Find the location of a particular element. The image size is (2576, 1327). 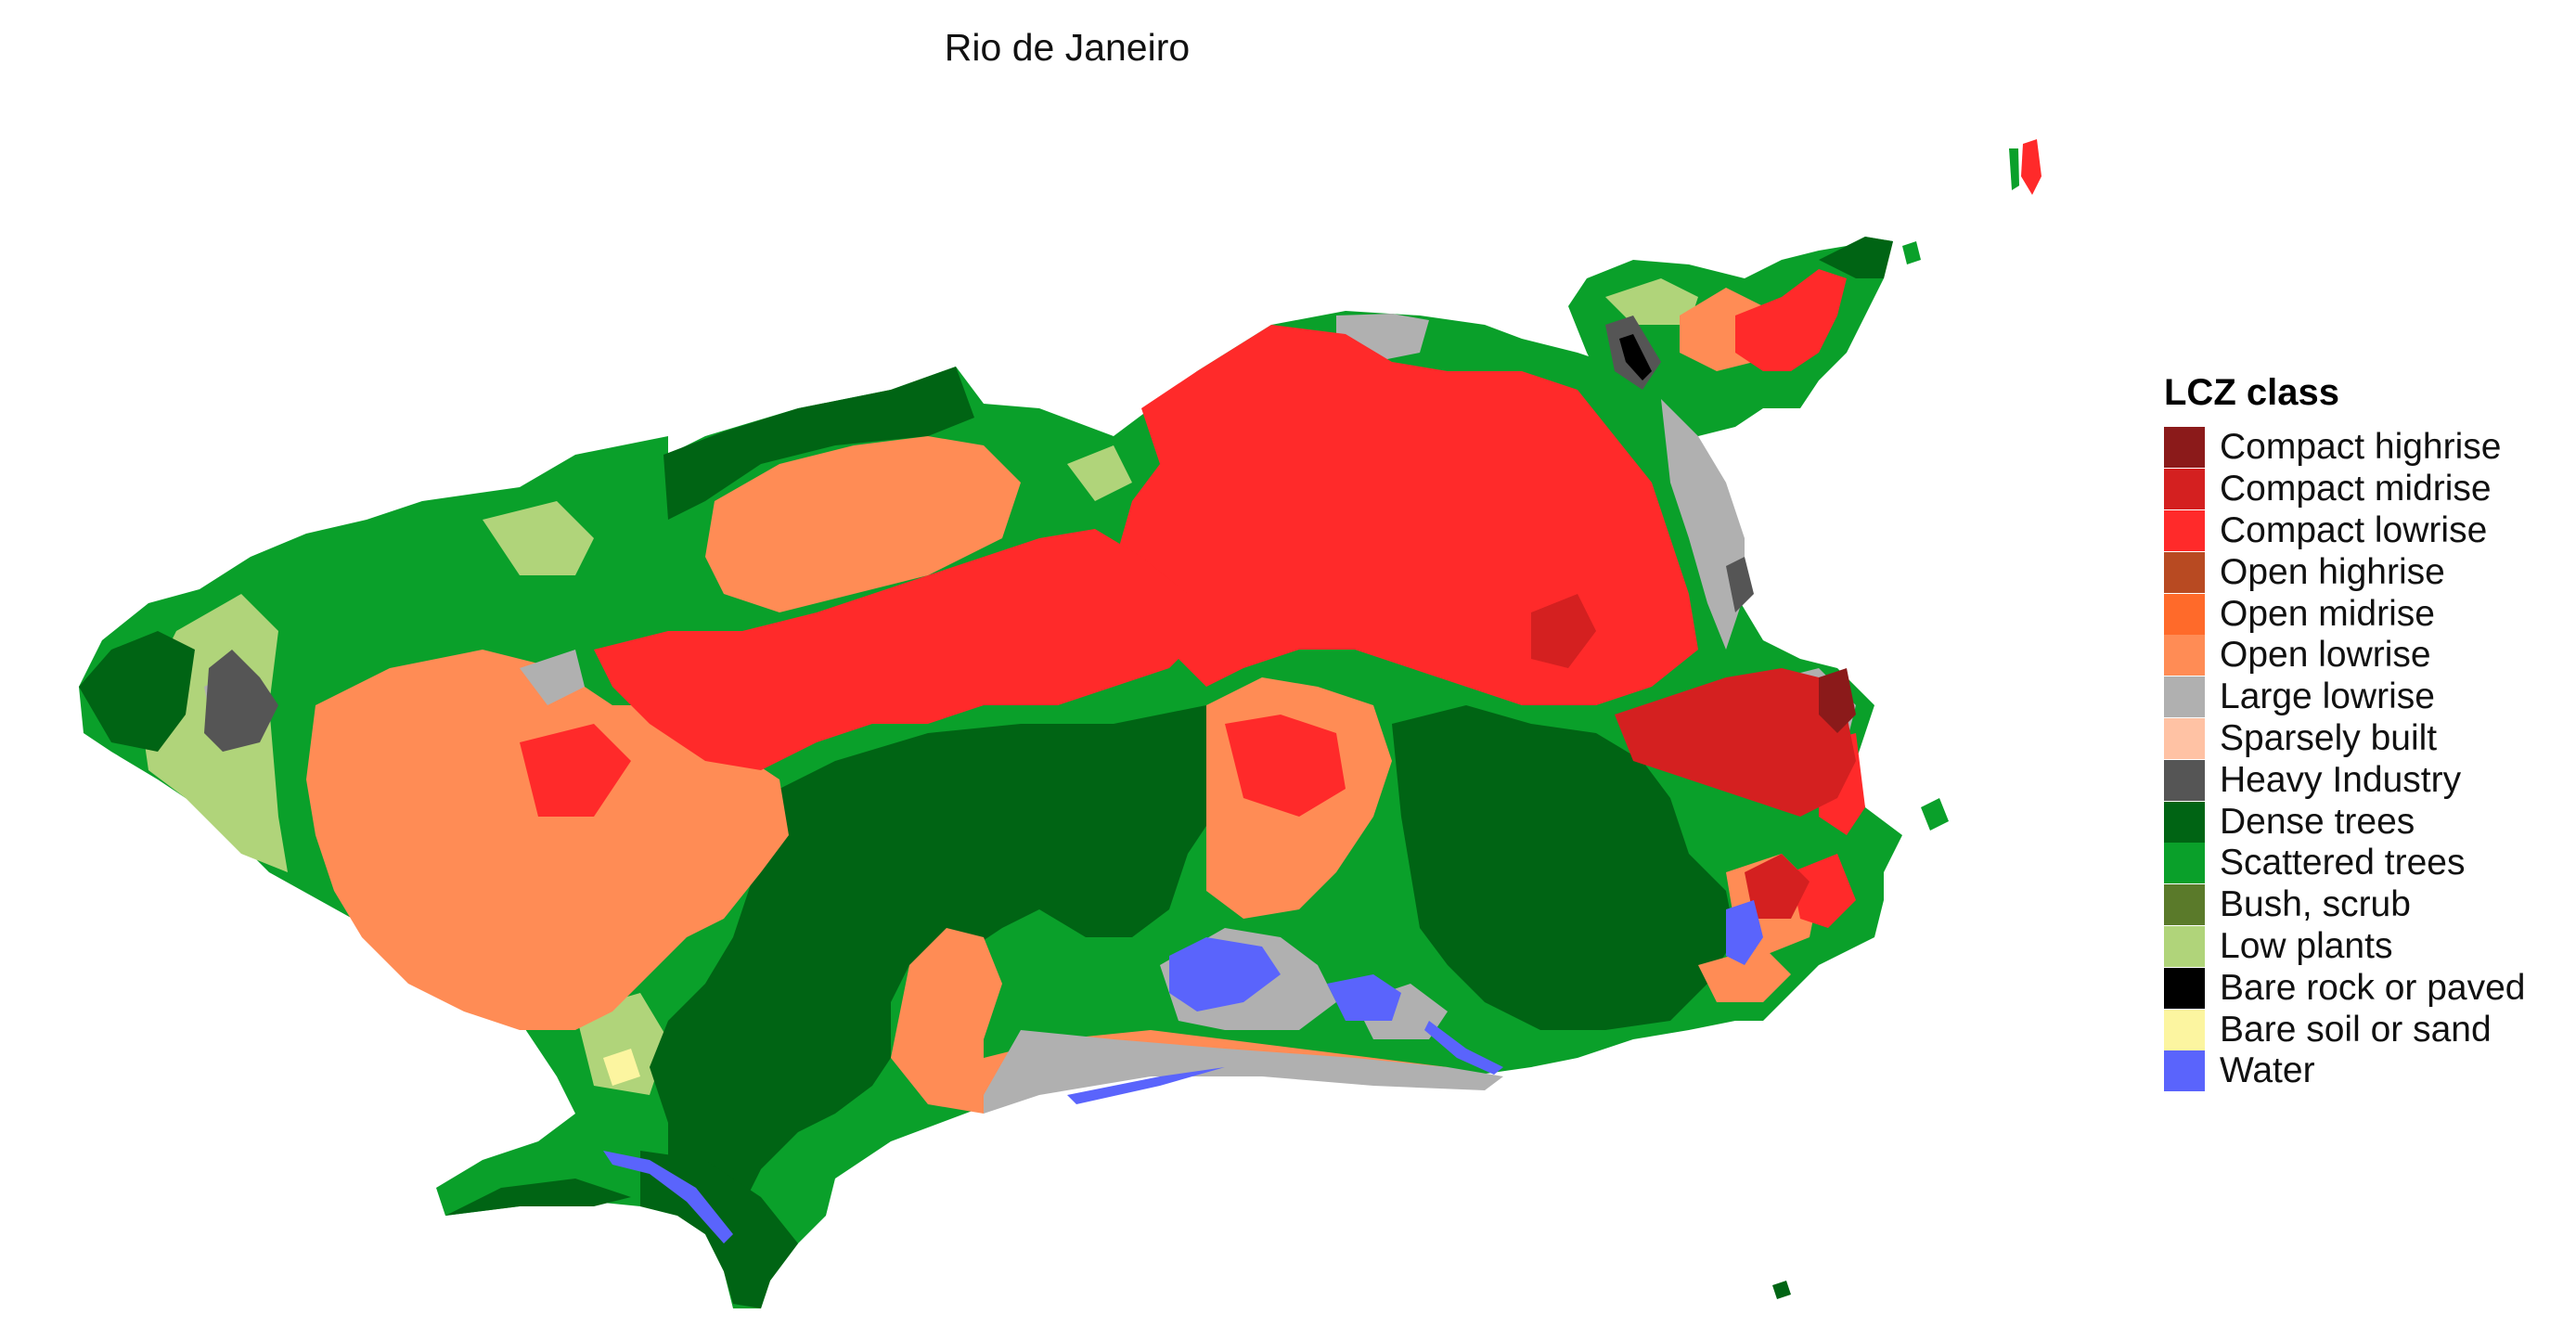

legend-item: Dense trees is located at coordinates (2368, 822).